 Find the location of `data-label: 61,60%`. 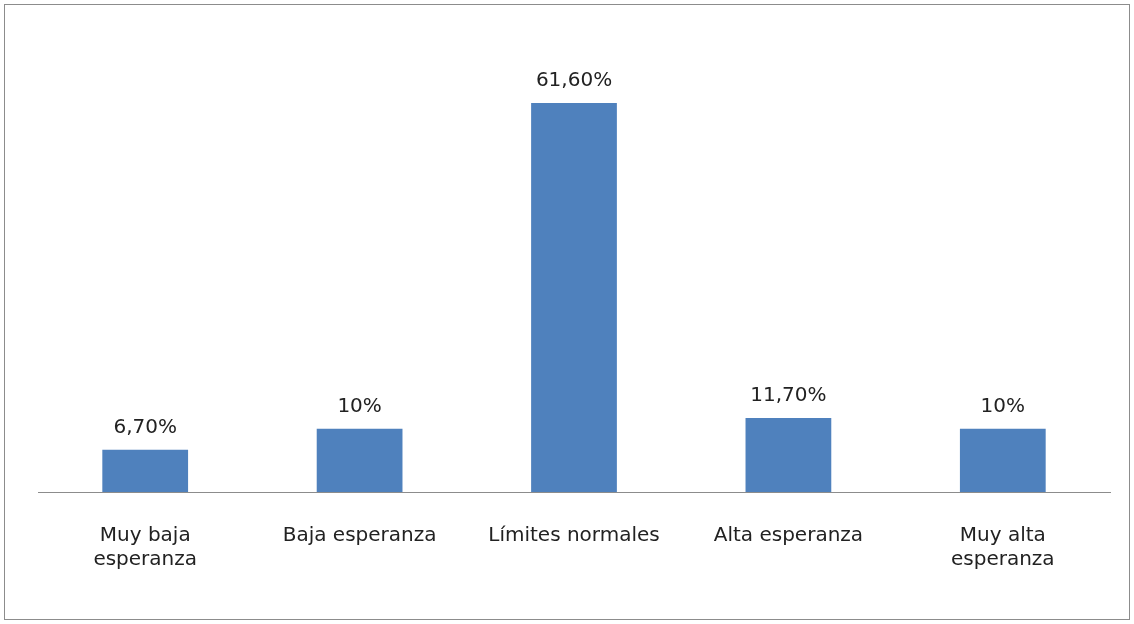

data-label: 61,60% is located at coordinates (574, 79).